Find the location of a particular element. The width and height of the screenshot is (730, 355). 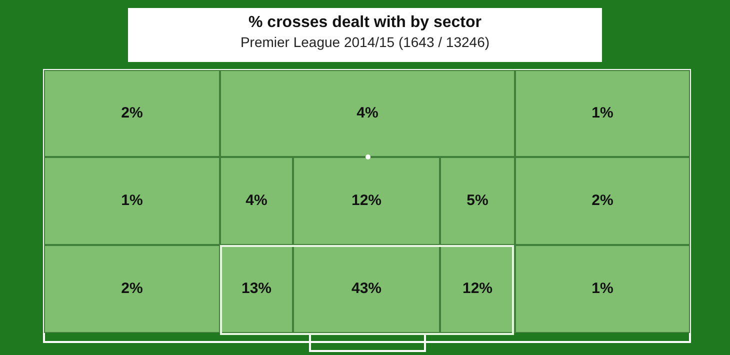

data-label: 13% is located at coordinates (256, 289).